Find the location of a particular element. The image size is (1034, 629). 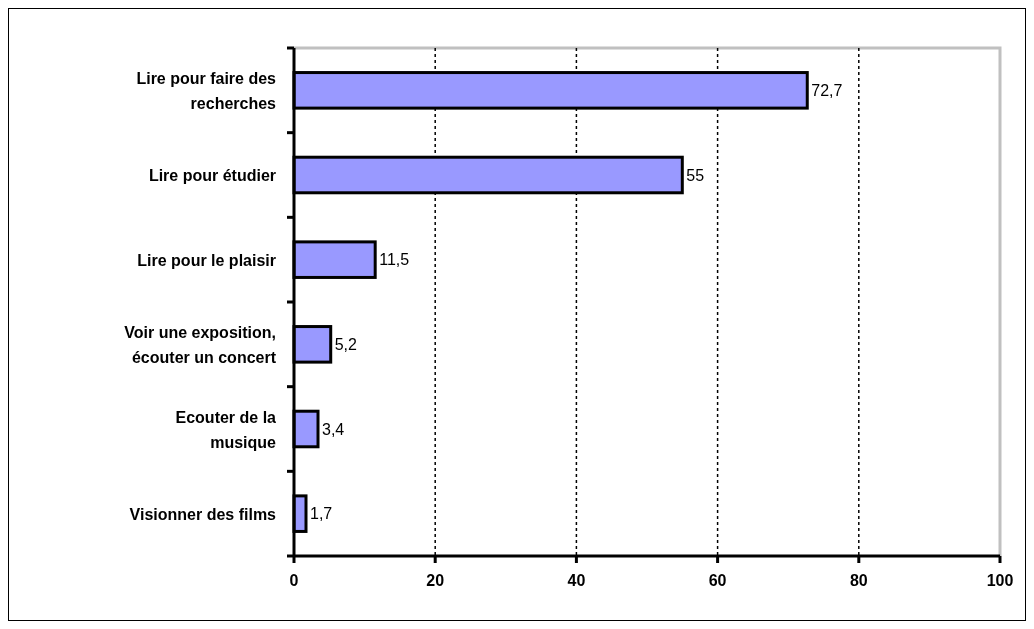

x-tick-label: 40 is located at coordinates (576, 580).